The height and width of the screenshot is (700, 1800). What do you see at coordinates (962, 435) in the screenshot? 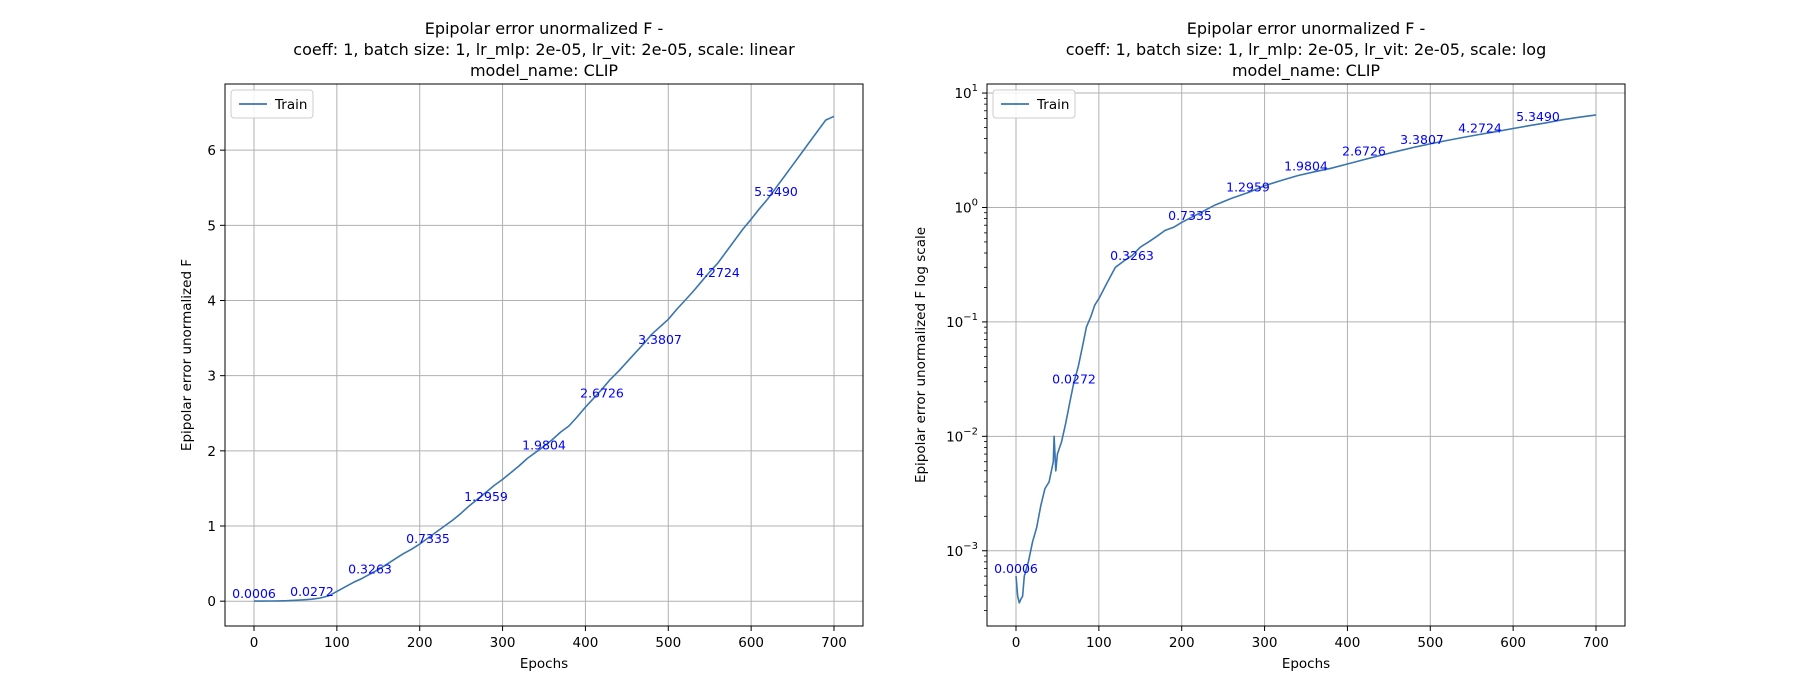
I see `y-tick-label: 10⁻²` at bounding box center [962, 435].